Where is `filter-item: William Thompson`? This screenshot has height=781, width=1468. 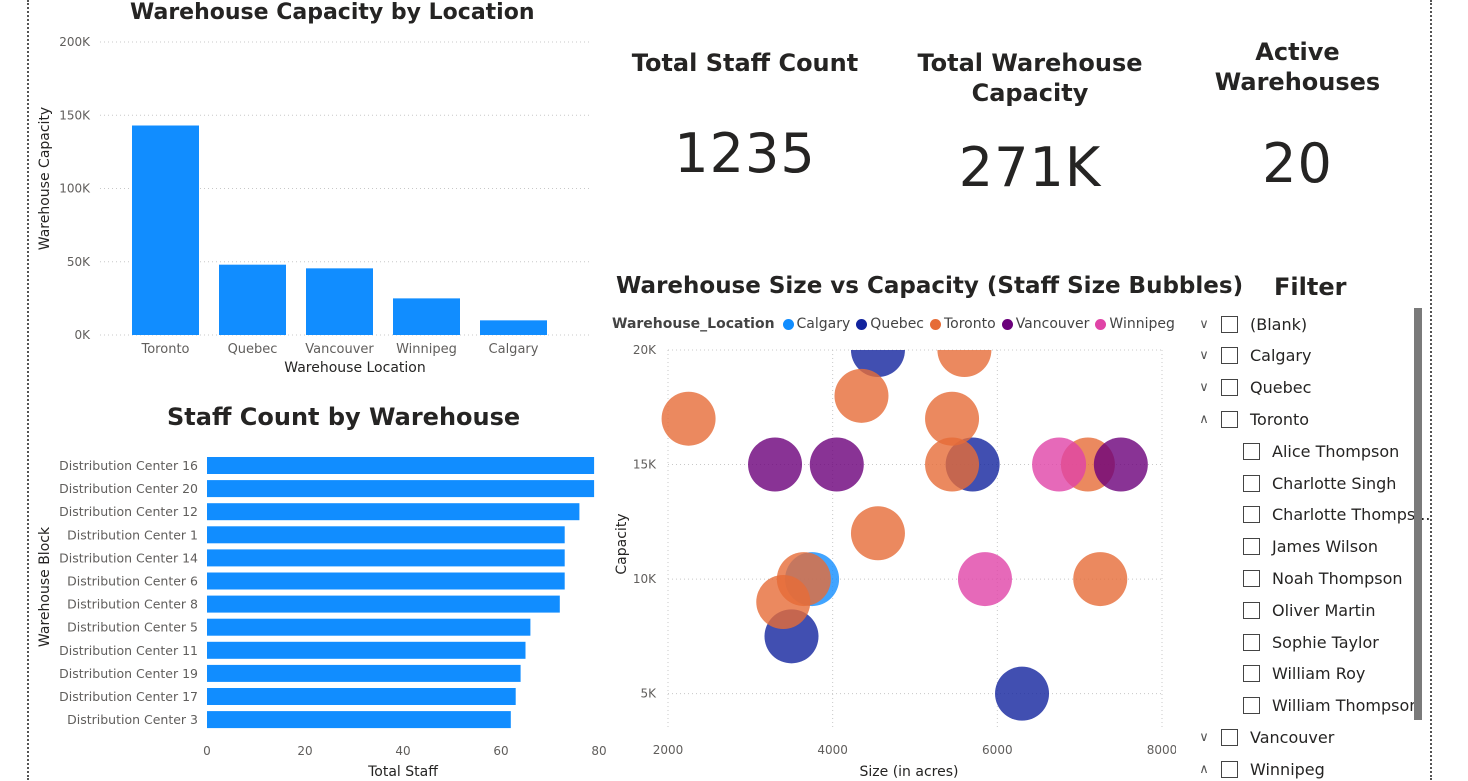
filter-item: William Thompson is located at coordinates (1331, 706).